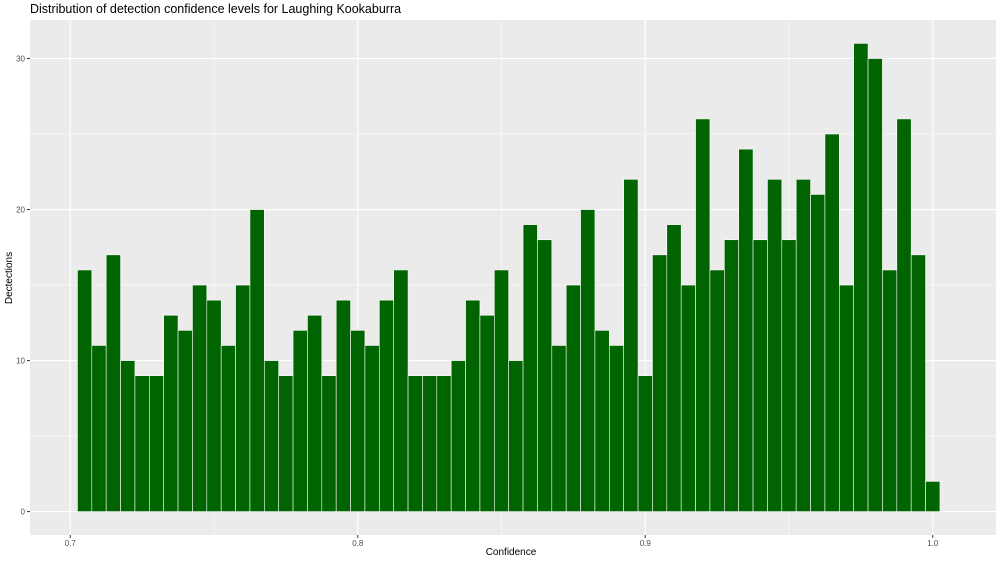 Image resolution: width=1000 pixels, height=562 pixels. What do you see at coordinates (511, 552) in the screenshot?
I see `x-axis-title: Confidence` at bounding box center [511, 552].